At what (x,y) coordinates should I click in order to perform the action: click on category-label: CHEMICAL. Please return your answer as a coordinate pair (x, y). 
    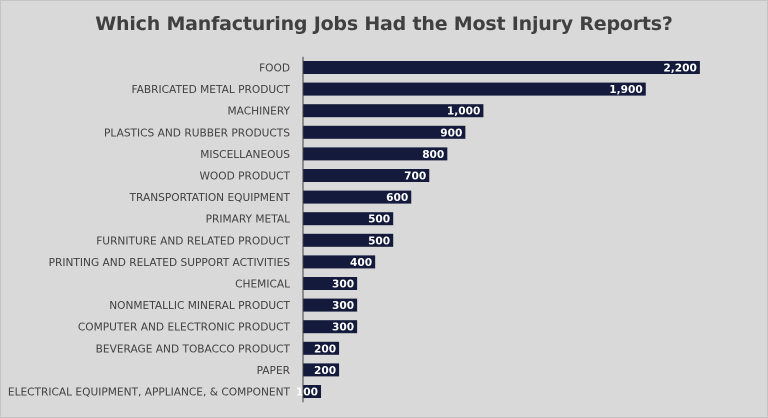
    Looking at the image, I should click on (262, 285).